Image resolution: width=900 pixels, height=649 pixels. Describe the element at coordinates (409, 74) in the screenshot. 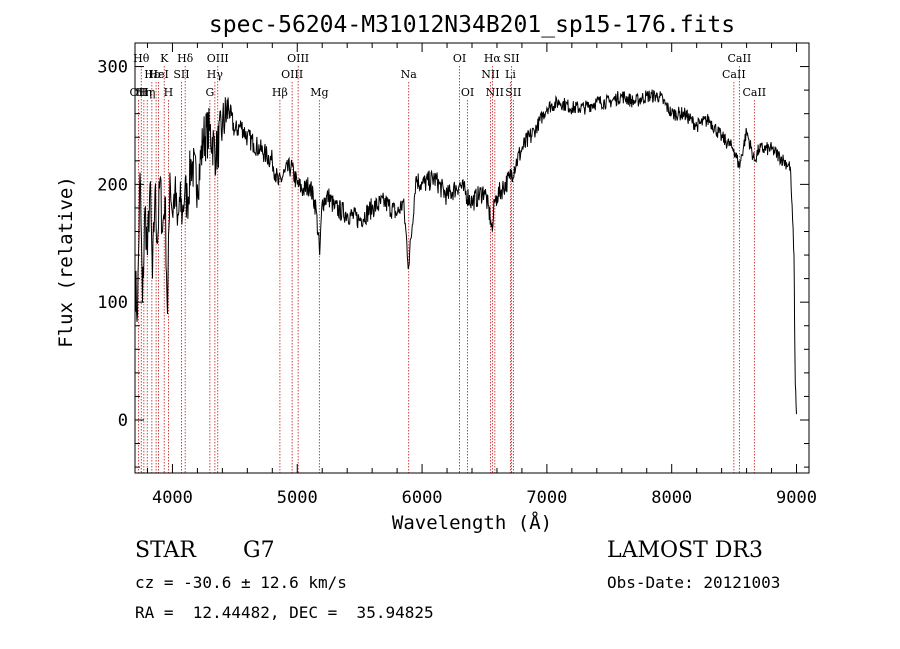

I see `spectral-line-label: Na` at that location.